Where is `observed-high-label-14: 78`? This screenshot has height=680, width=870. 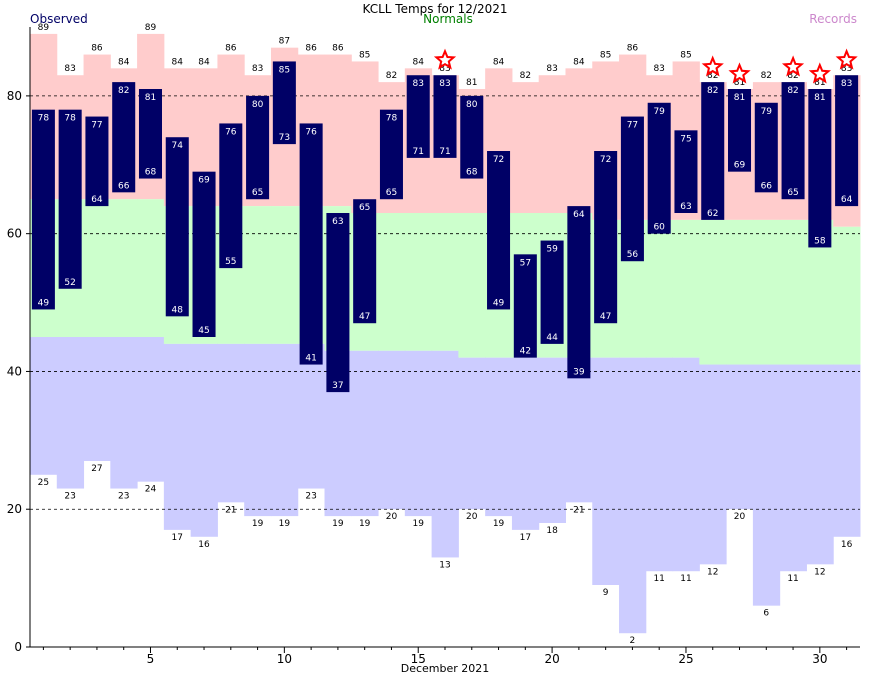 observed-high-label-14: 78 is located at coordinates (392, 119).